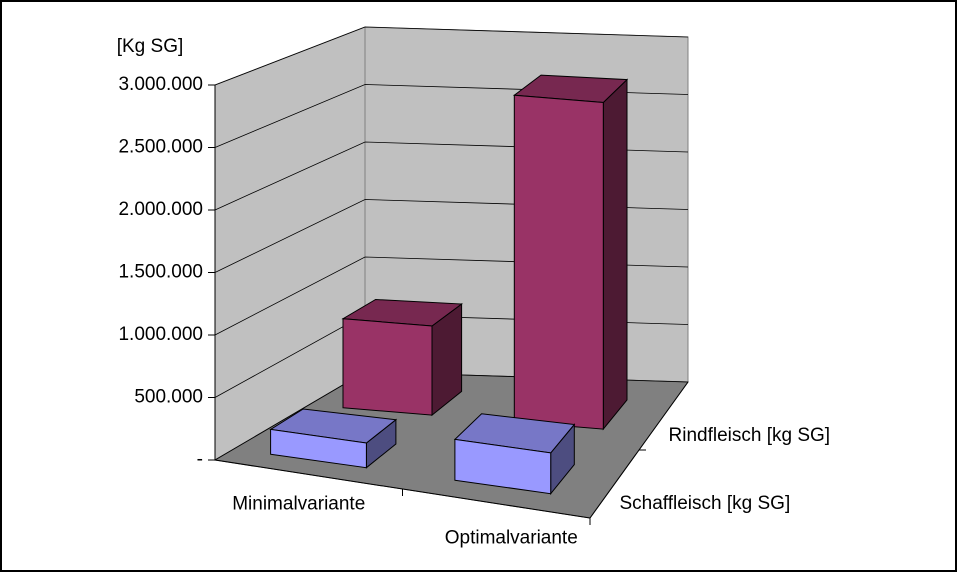 This screenshot has width=957, height=572. I want to click on y-axis-title: [Kg SG], so click(150, 46).